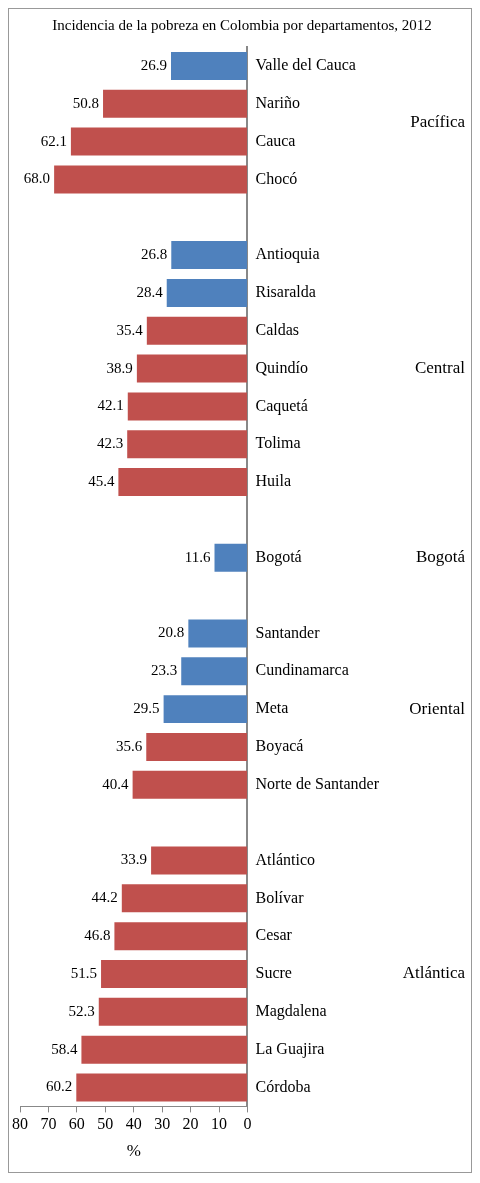  Describe the element at coordinates (153, 64) in the screenshot. I see `data-label: 26.9` at that location.